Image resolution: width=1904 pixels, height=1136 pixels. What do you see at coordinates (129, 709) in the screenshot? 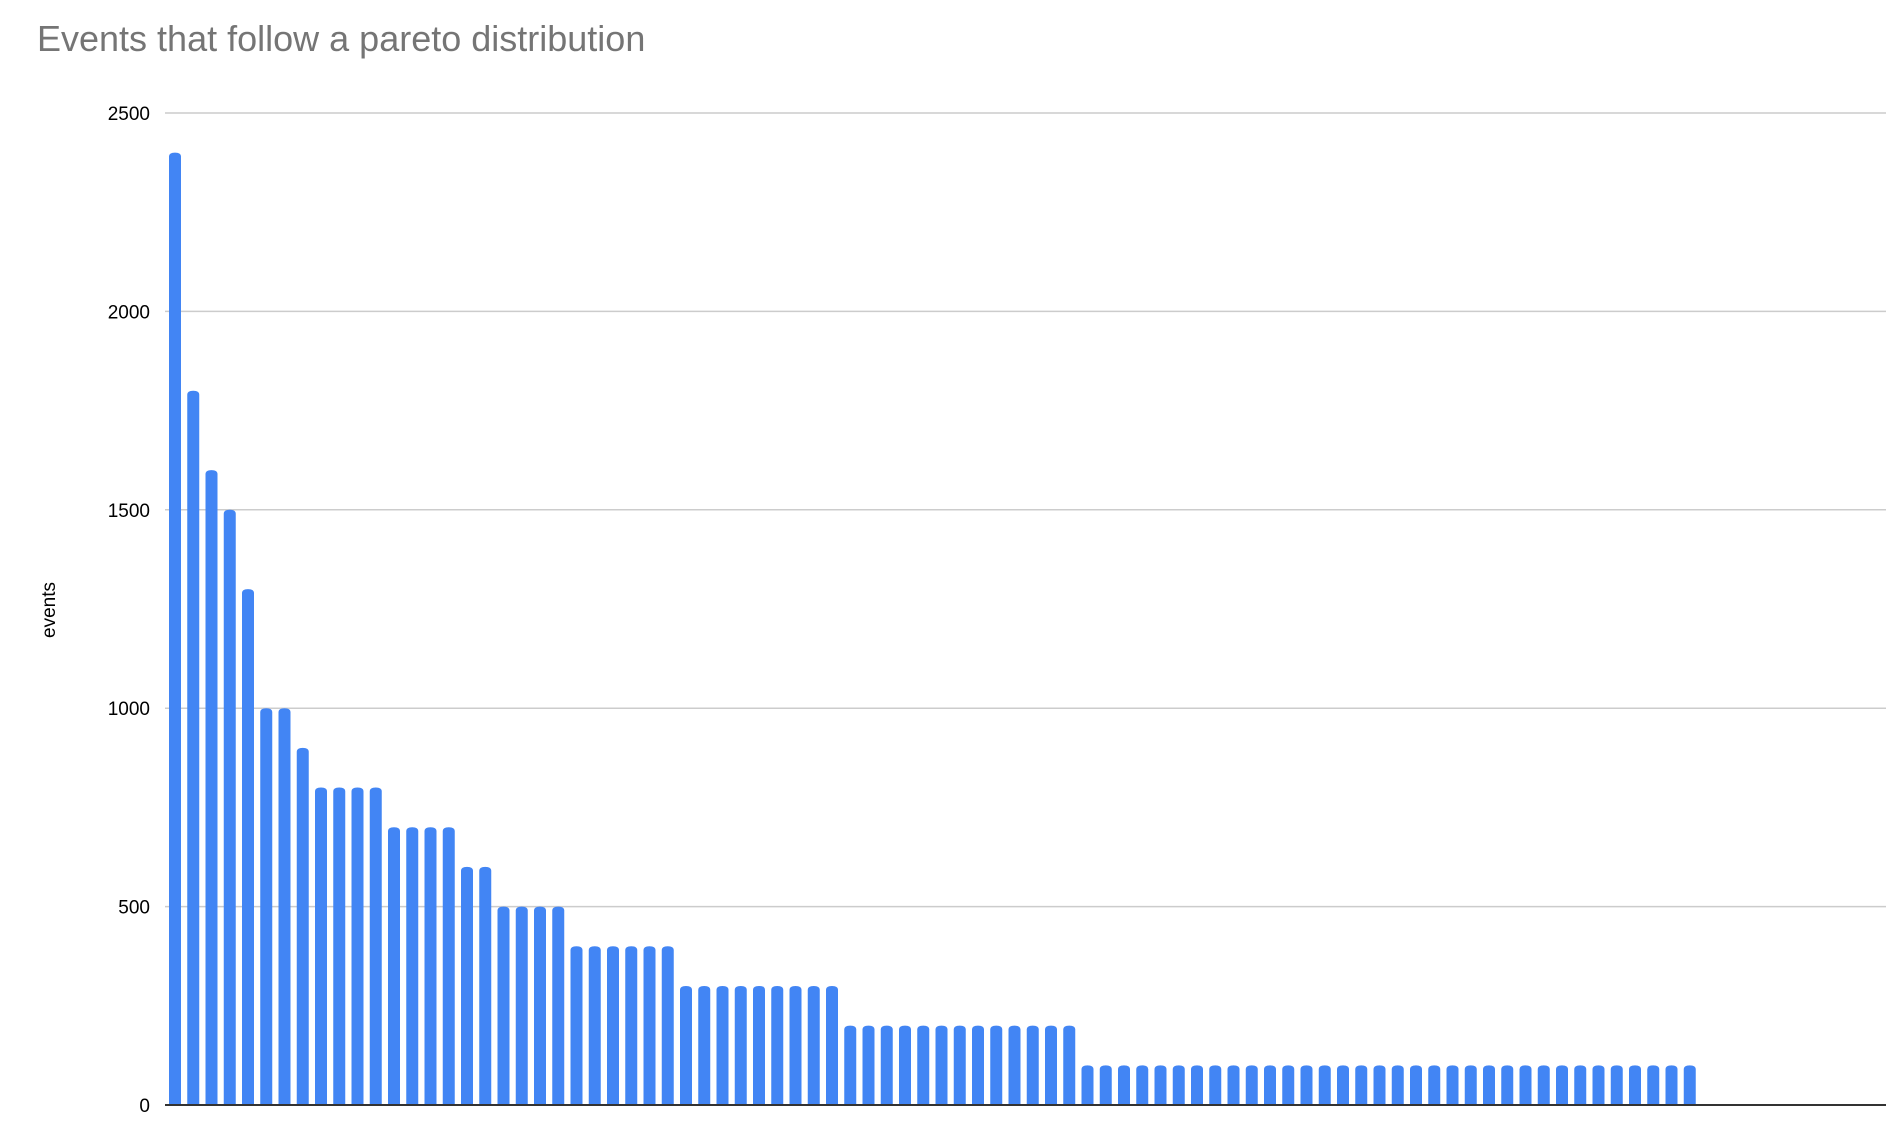
I see `y-tick-label: 1000` at bounding box center [129, 709].